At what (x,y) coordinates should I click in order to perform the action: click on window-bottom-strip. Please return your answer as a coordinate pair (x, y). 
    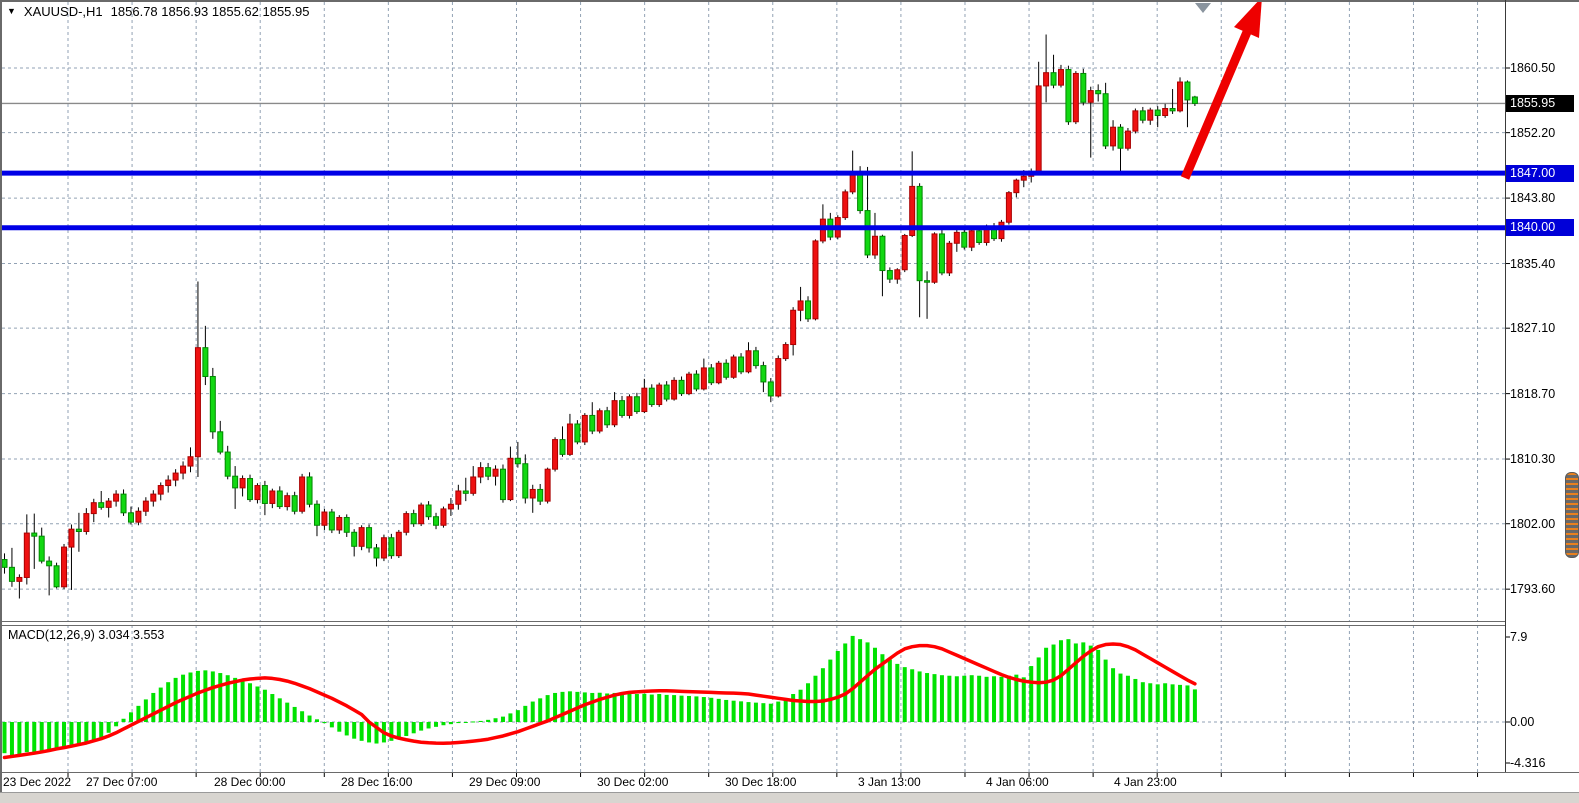
    Looking at the image, I should click on (789, 797).